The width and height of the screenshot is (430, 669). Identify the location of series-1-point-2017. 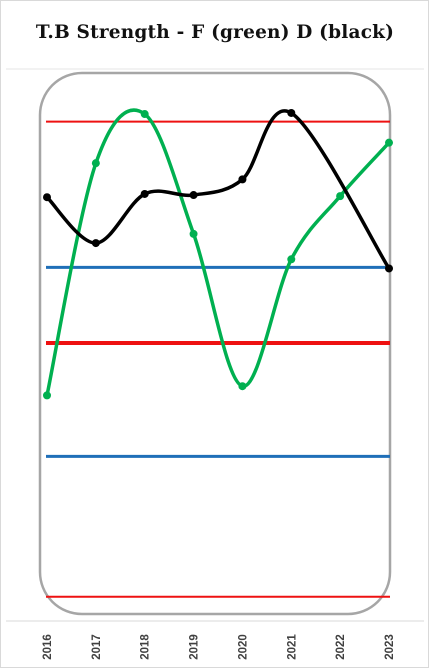
(95, 163).